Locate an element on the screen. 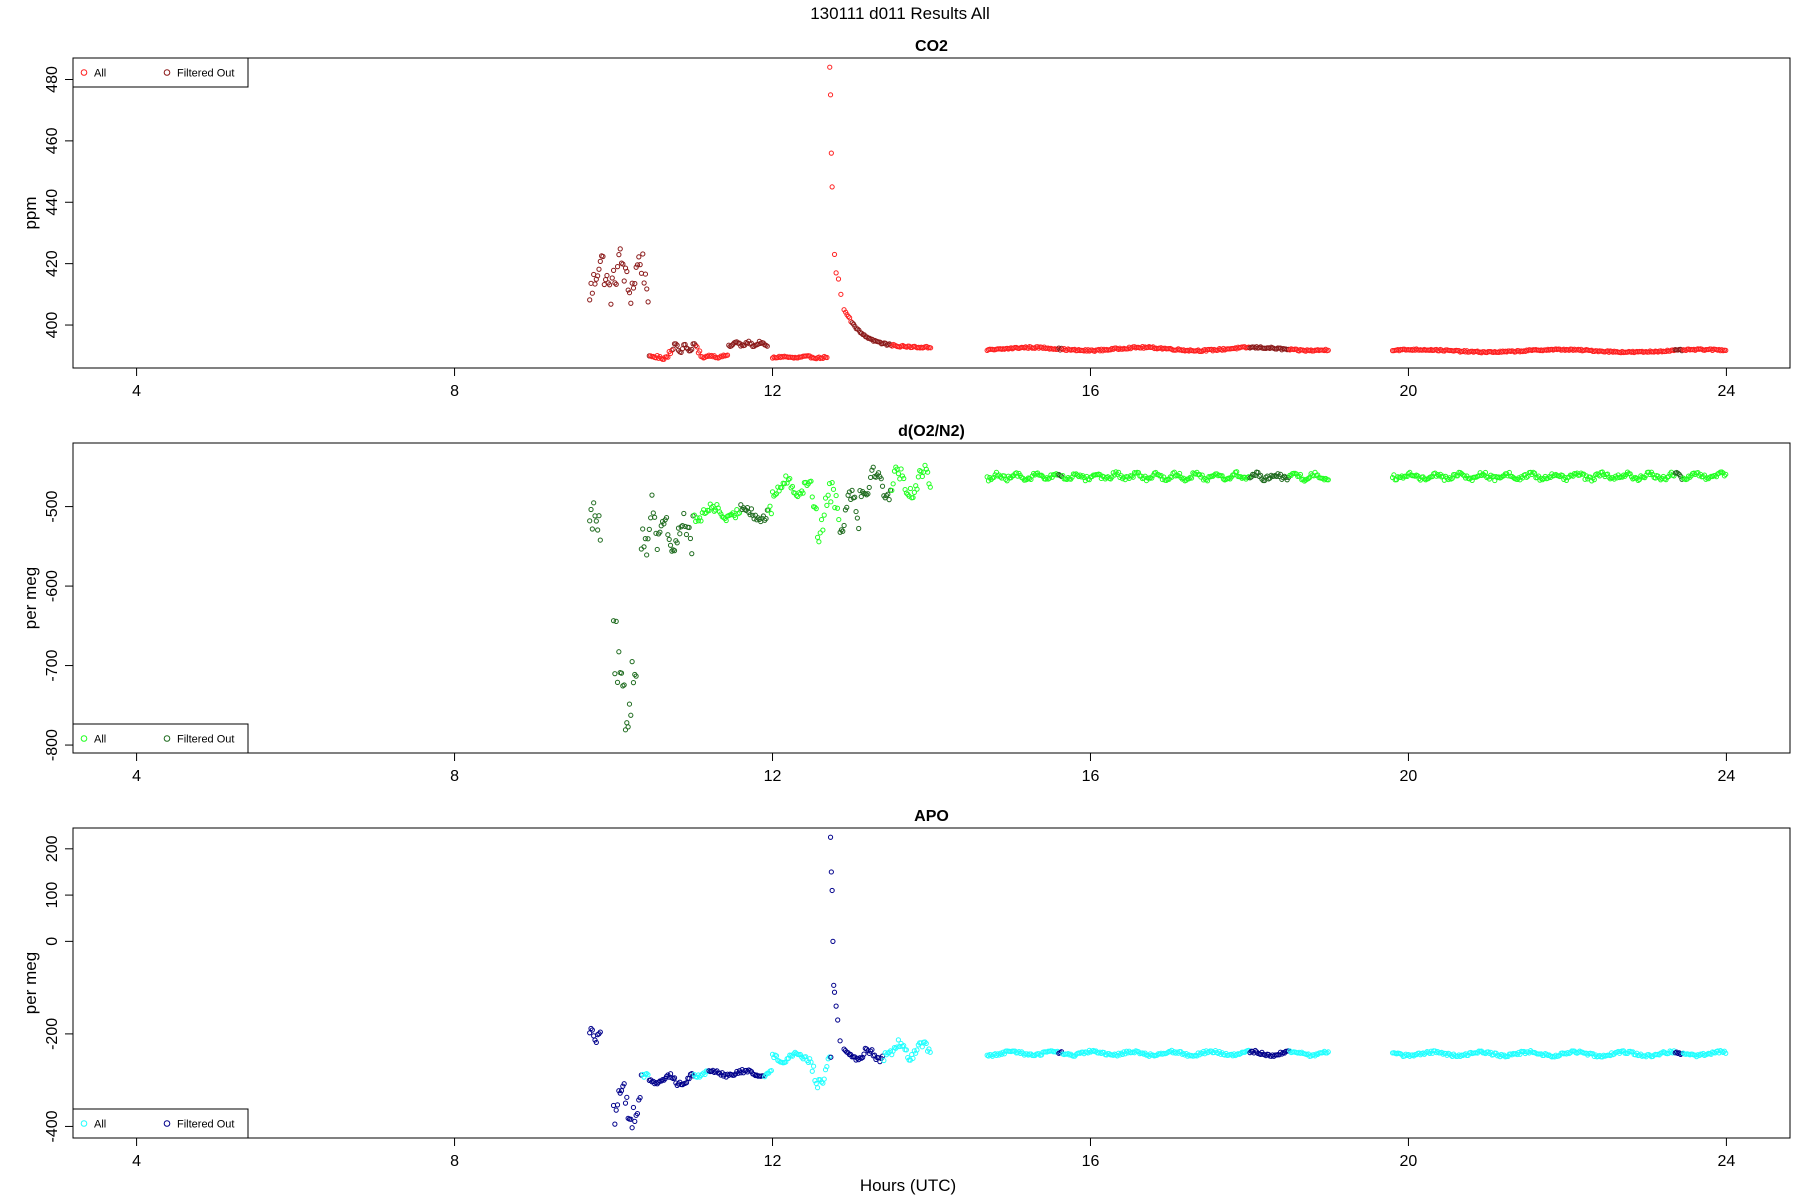 The image size is (1800, 1200). x-tick-label: 16 is located at coordinates (1091, 391).